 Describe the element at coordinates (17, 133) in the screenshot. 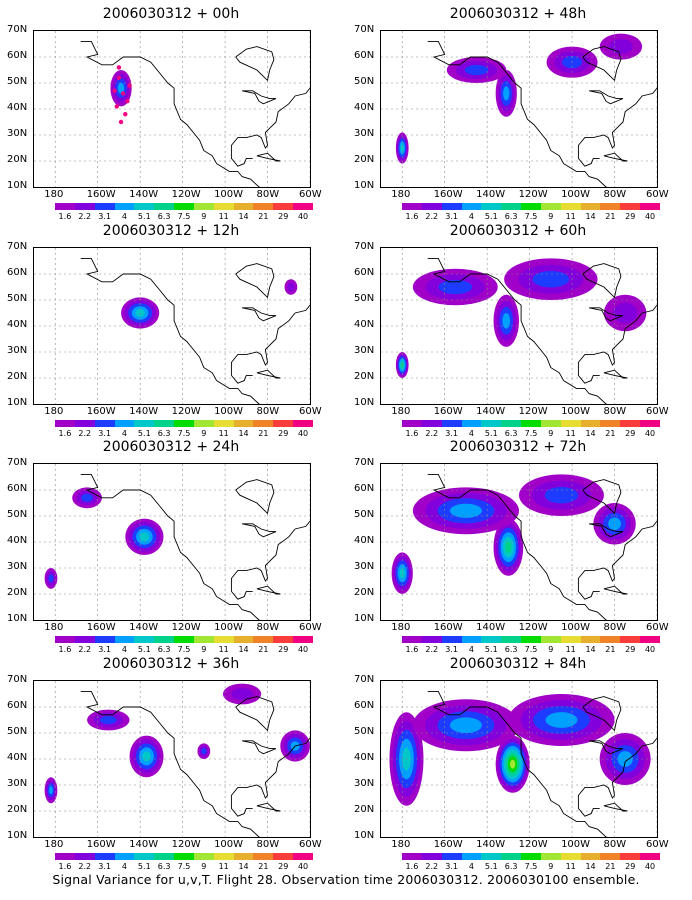

I see `lat-label: 30N` at that location.